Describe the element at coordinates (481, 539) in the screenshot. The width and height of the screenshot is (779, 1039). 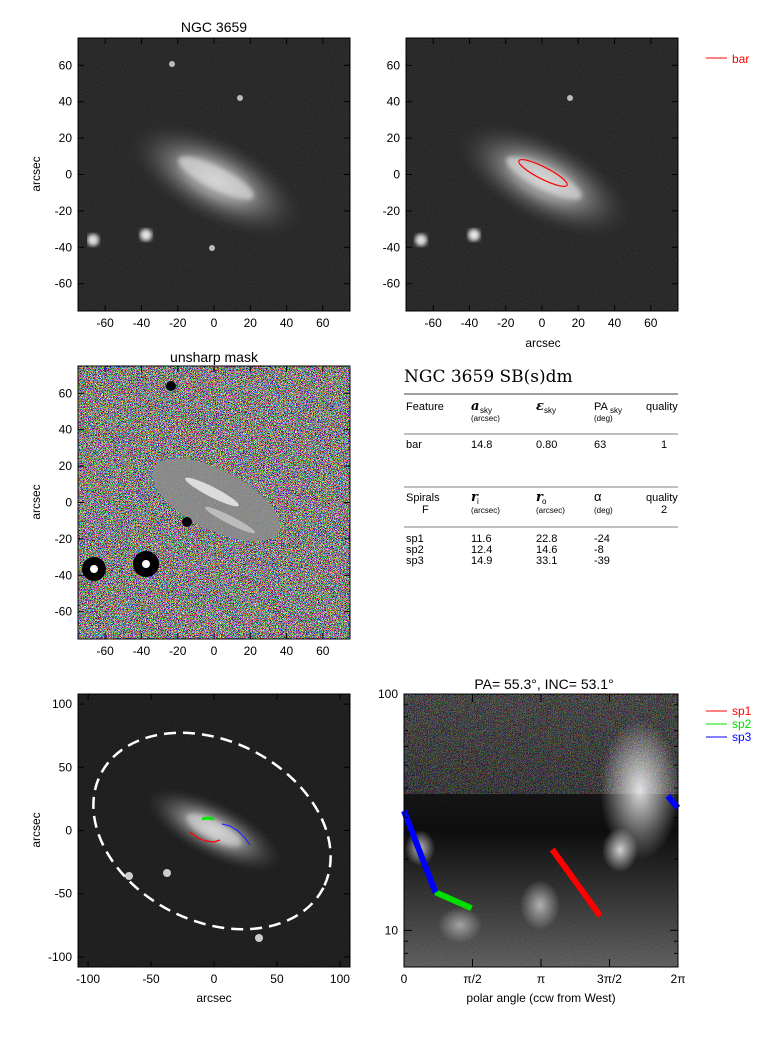
I see `spiral-row-ri: 11.6` at that location.